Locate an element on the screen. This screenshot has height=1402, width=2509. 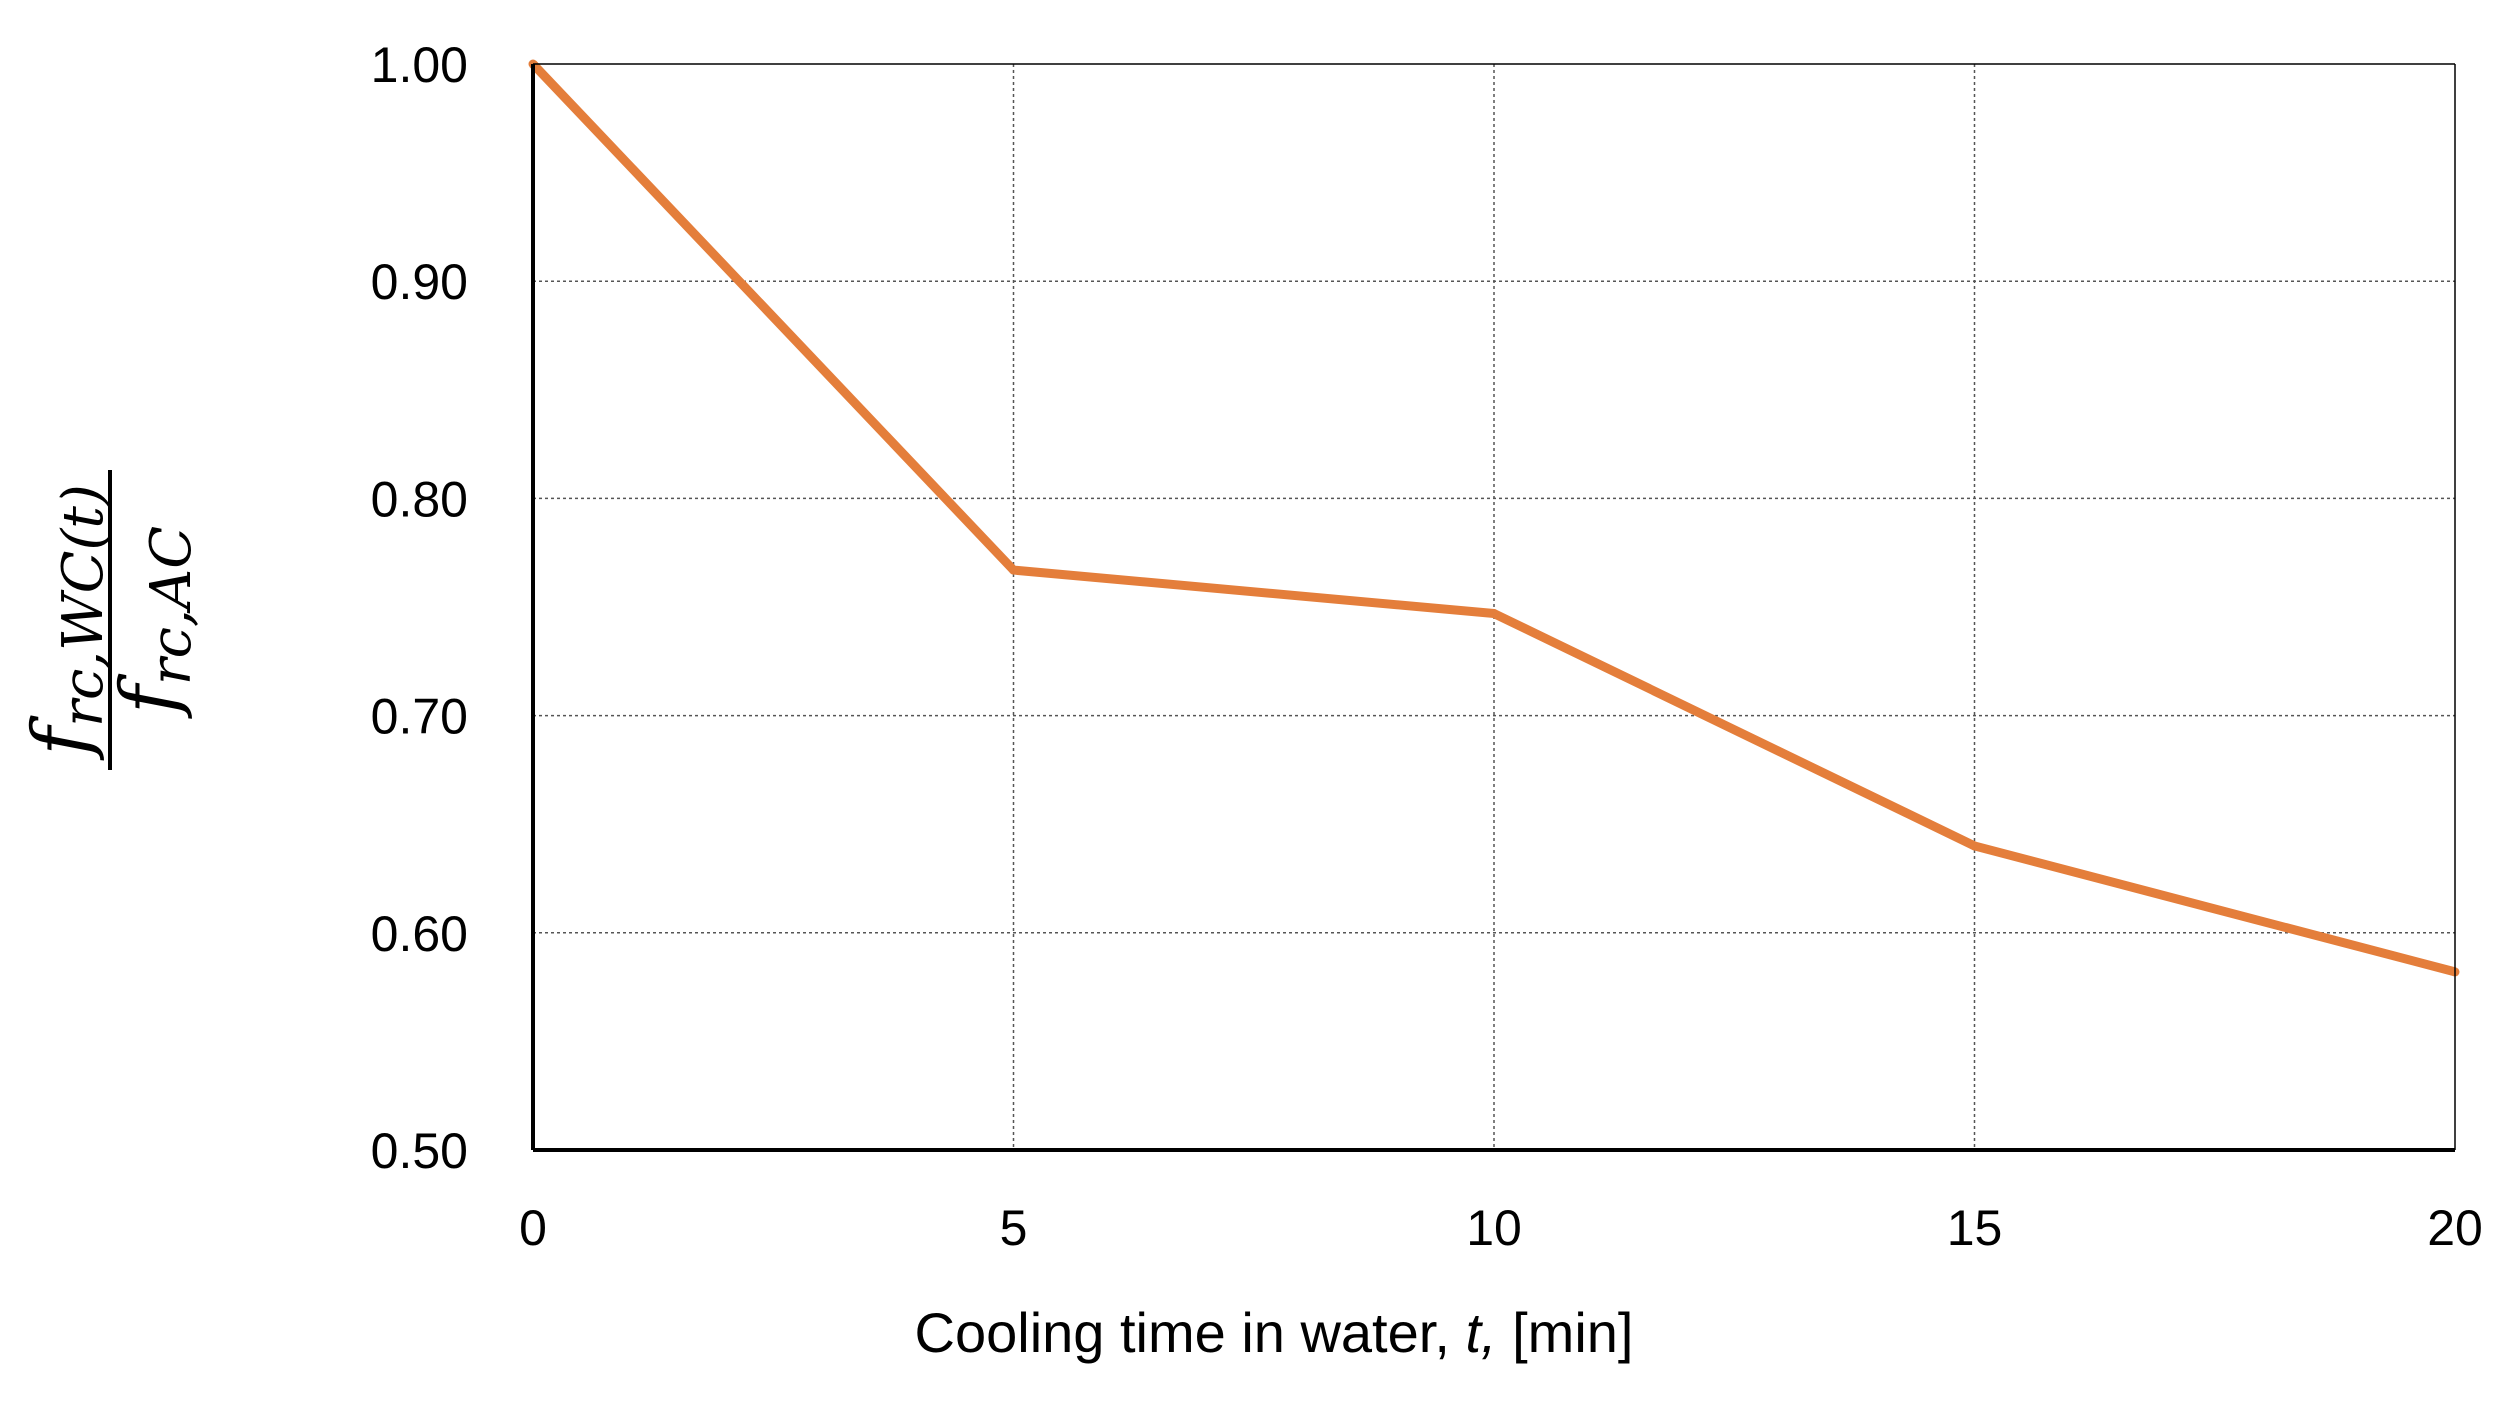
x-tick-label: 0 is located at coordinates (533, 1228).